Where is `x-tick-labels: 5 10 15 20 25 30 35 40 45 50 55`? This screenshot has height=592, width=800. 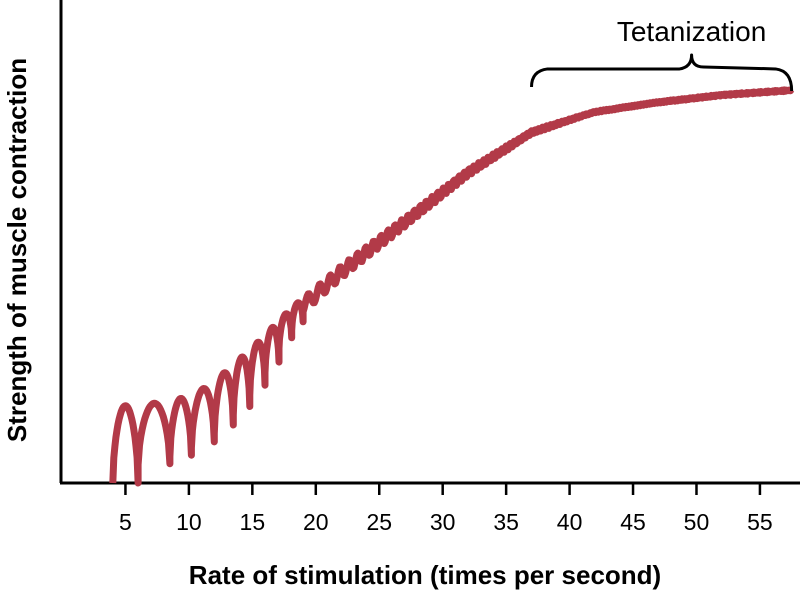 x-tick-labels: 5 10 15 20 25 30 35 40 45 50 55 is located at coordinates (446, 522).